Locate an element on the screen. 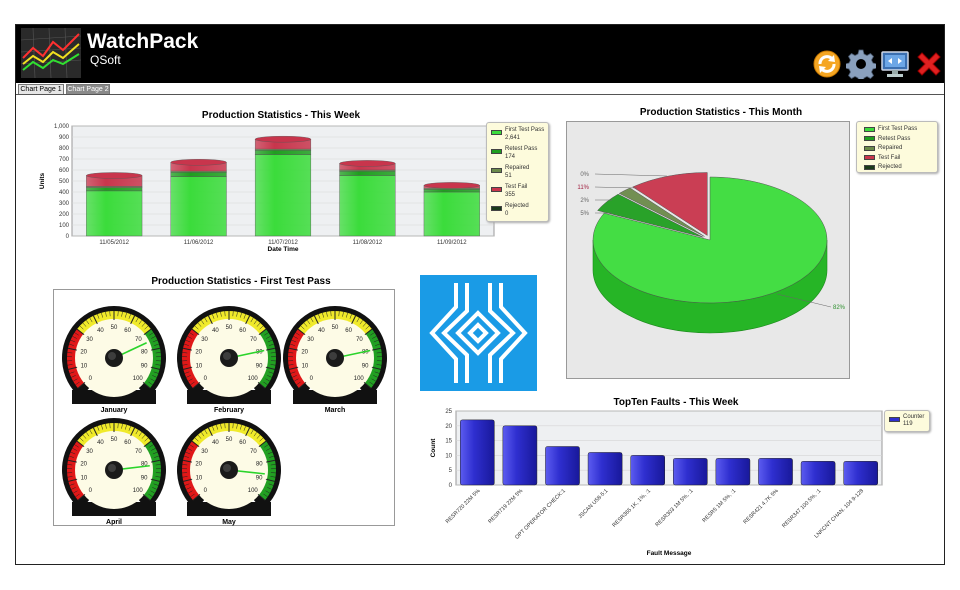 This screenshot has width=960, height=590. gauge-march: 0 10 20 30 40 50 60 70 80 90 100 March is located at coordinates (335, 359).